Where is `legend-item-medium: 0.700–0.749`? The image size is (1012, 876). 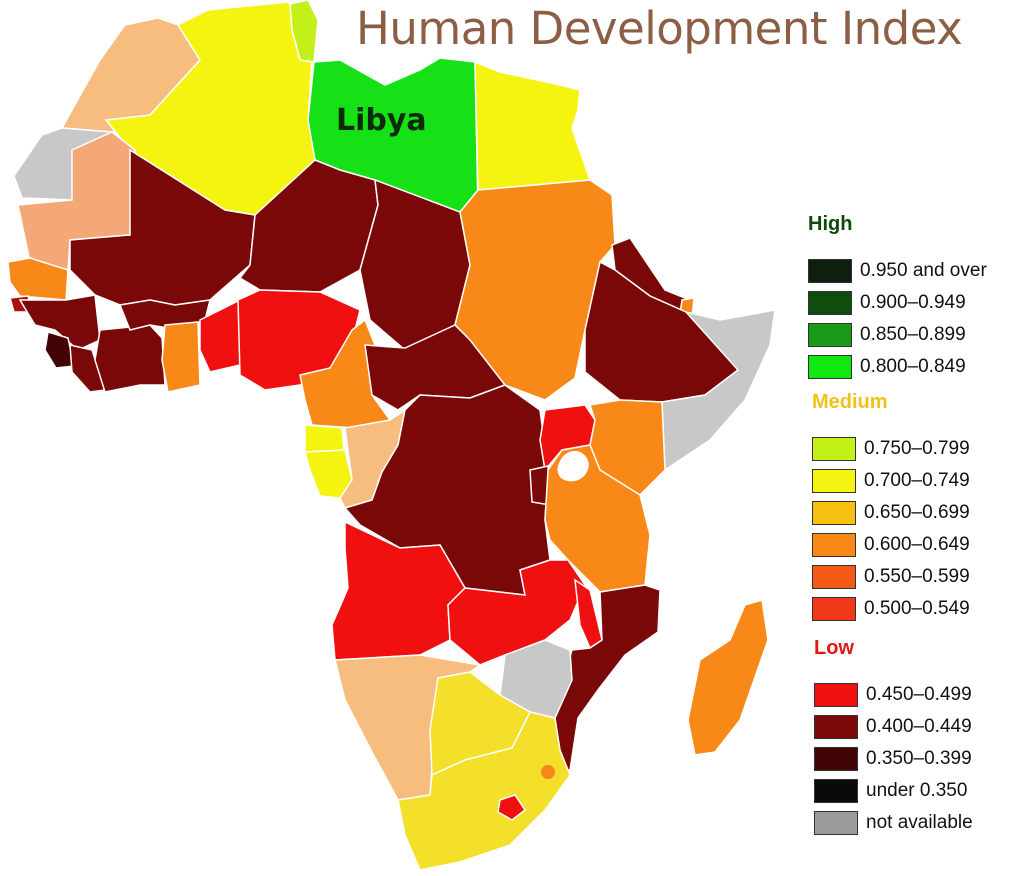
legend-item-medium: 0.700–0.749 is located at coordinates (891, 481).